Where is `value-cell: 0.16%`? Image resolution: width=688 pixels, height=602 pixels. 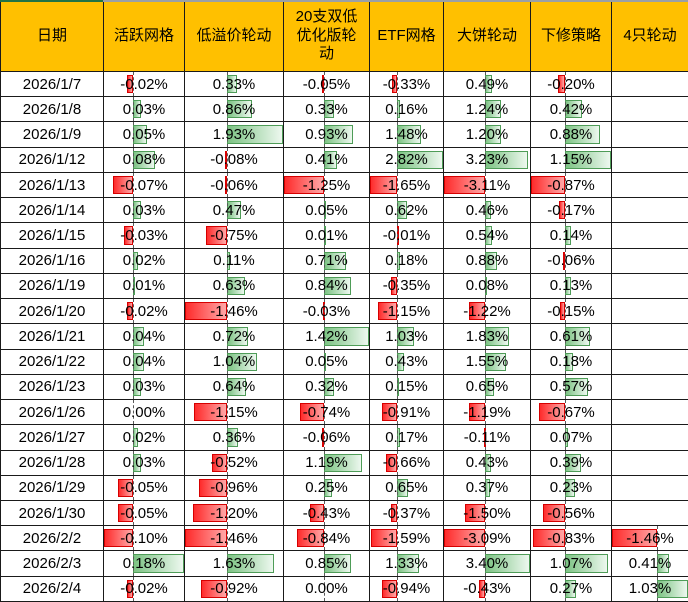 value-cell: 0.16% is located at coordinates (406, 109).